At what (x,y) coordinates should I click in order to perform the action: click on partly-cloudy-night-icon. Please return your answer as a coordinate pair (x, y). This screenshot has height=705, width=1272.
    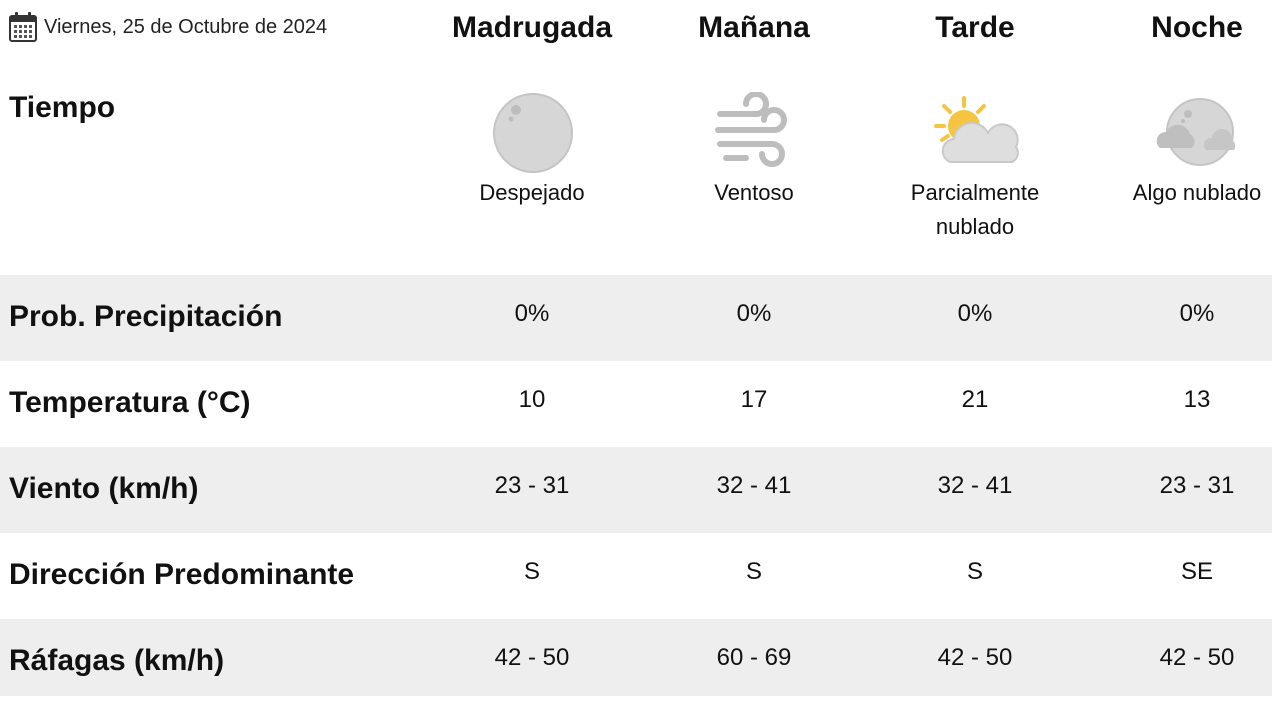
    Looking at the image, I should click on (1198, 134).